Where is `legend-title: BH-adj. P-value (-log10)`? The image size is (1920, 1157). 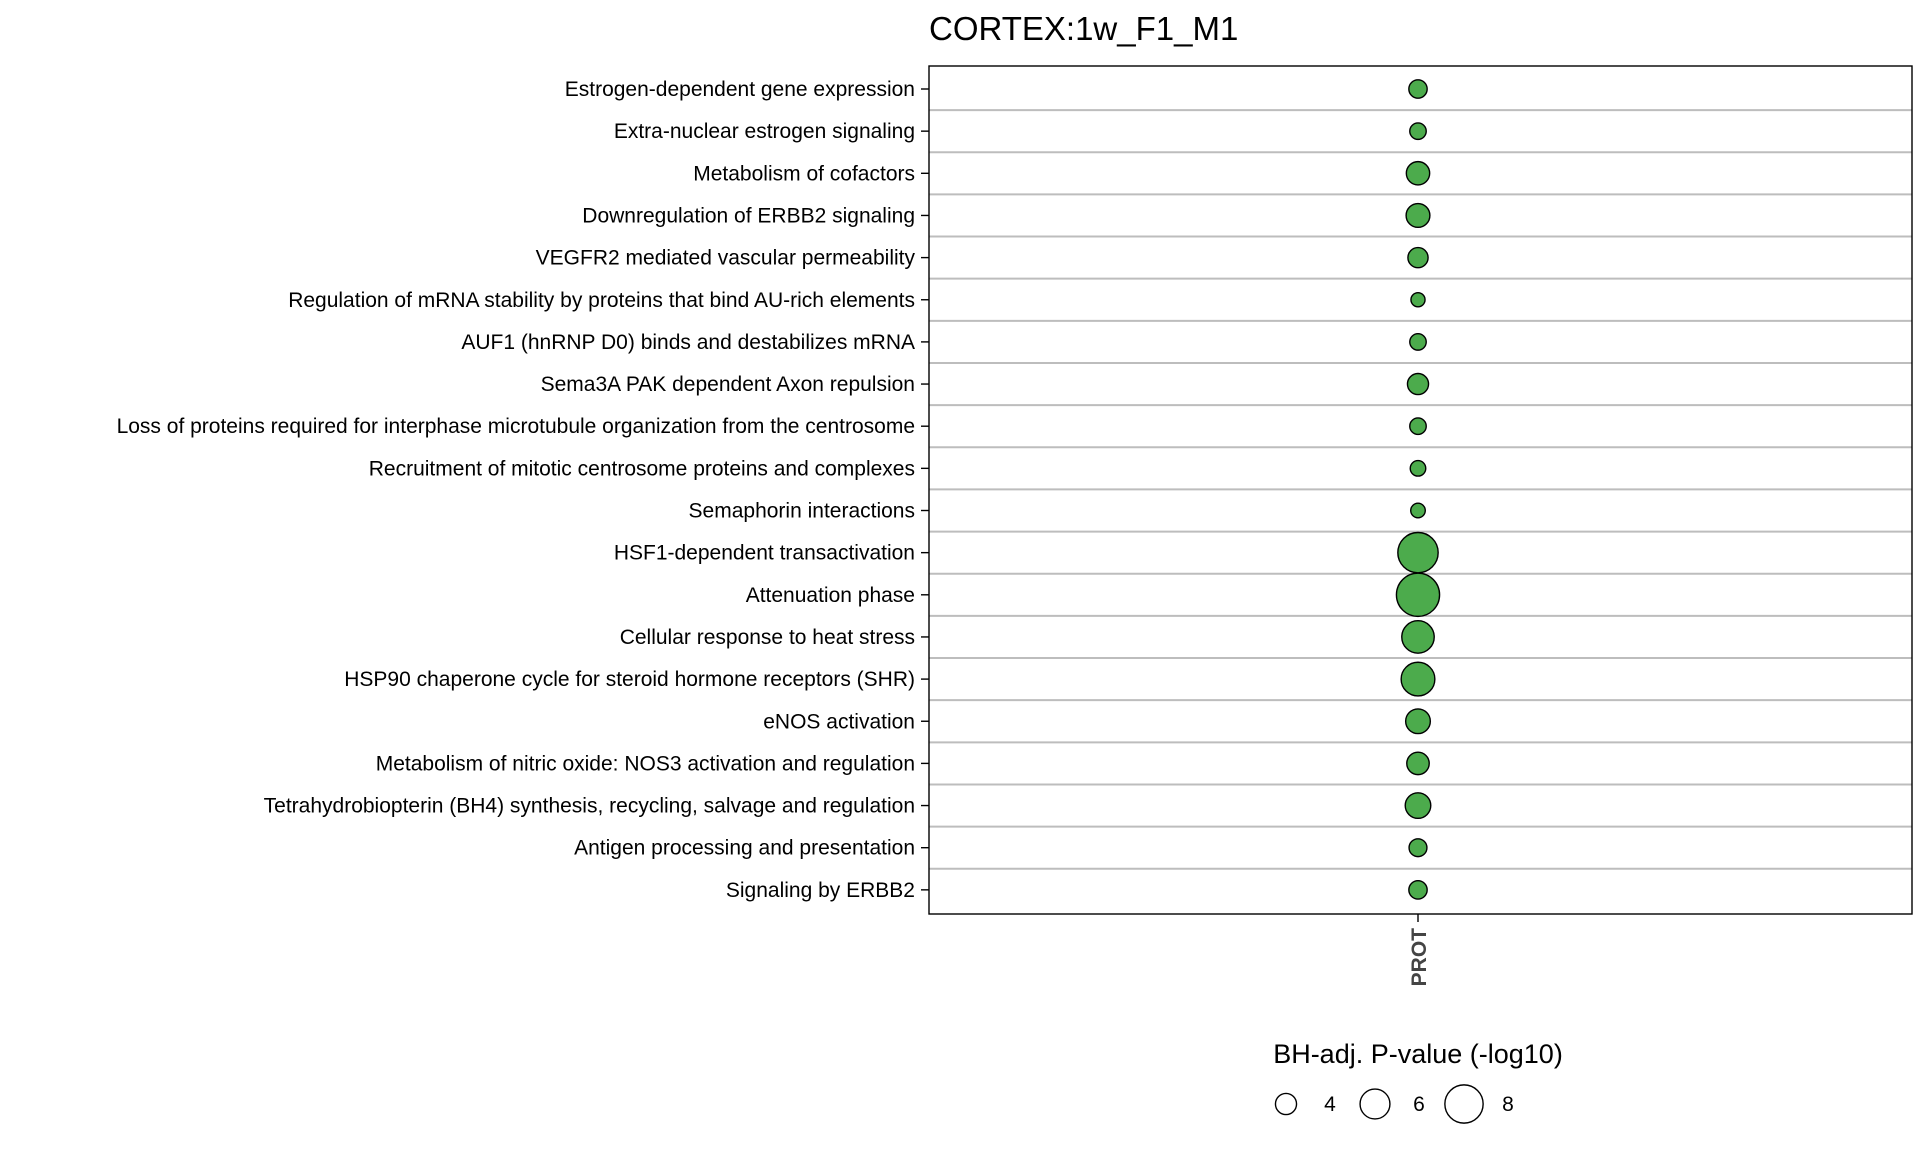 legend-title: BH-adj. P-value (-log10) is located at coordinates (1418, 1054).